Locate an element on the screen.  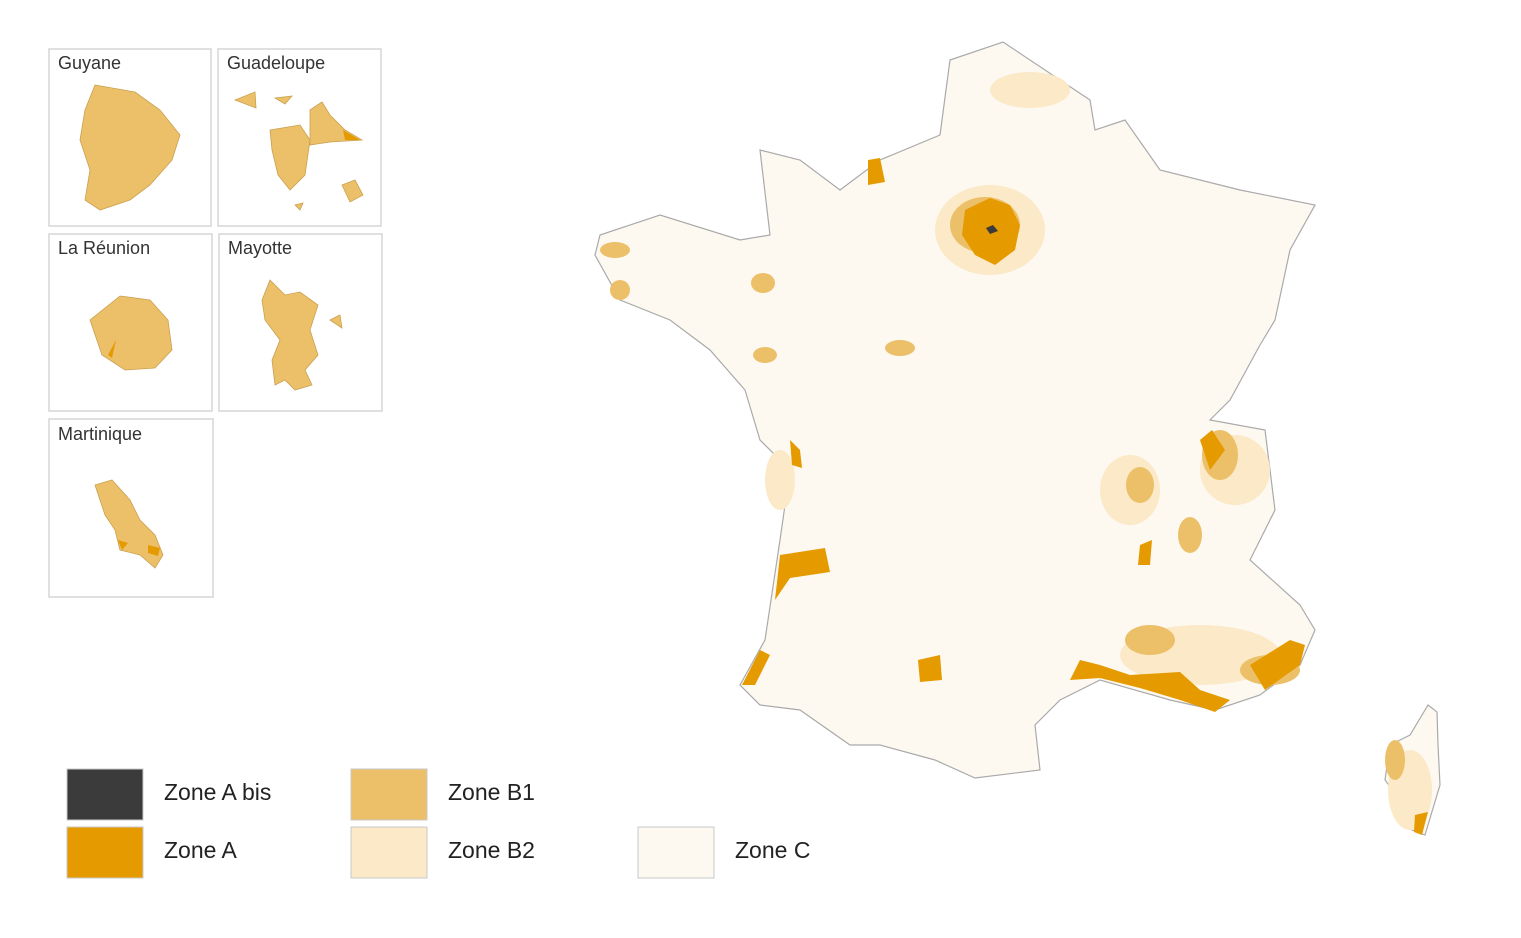
inset-shapes is located at coordinates (221, 326).